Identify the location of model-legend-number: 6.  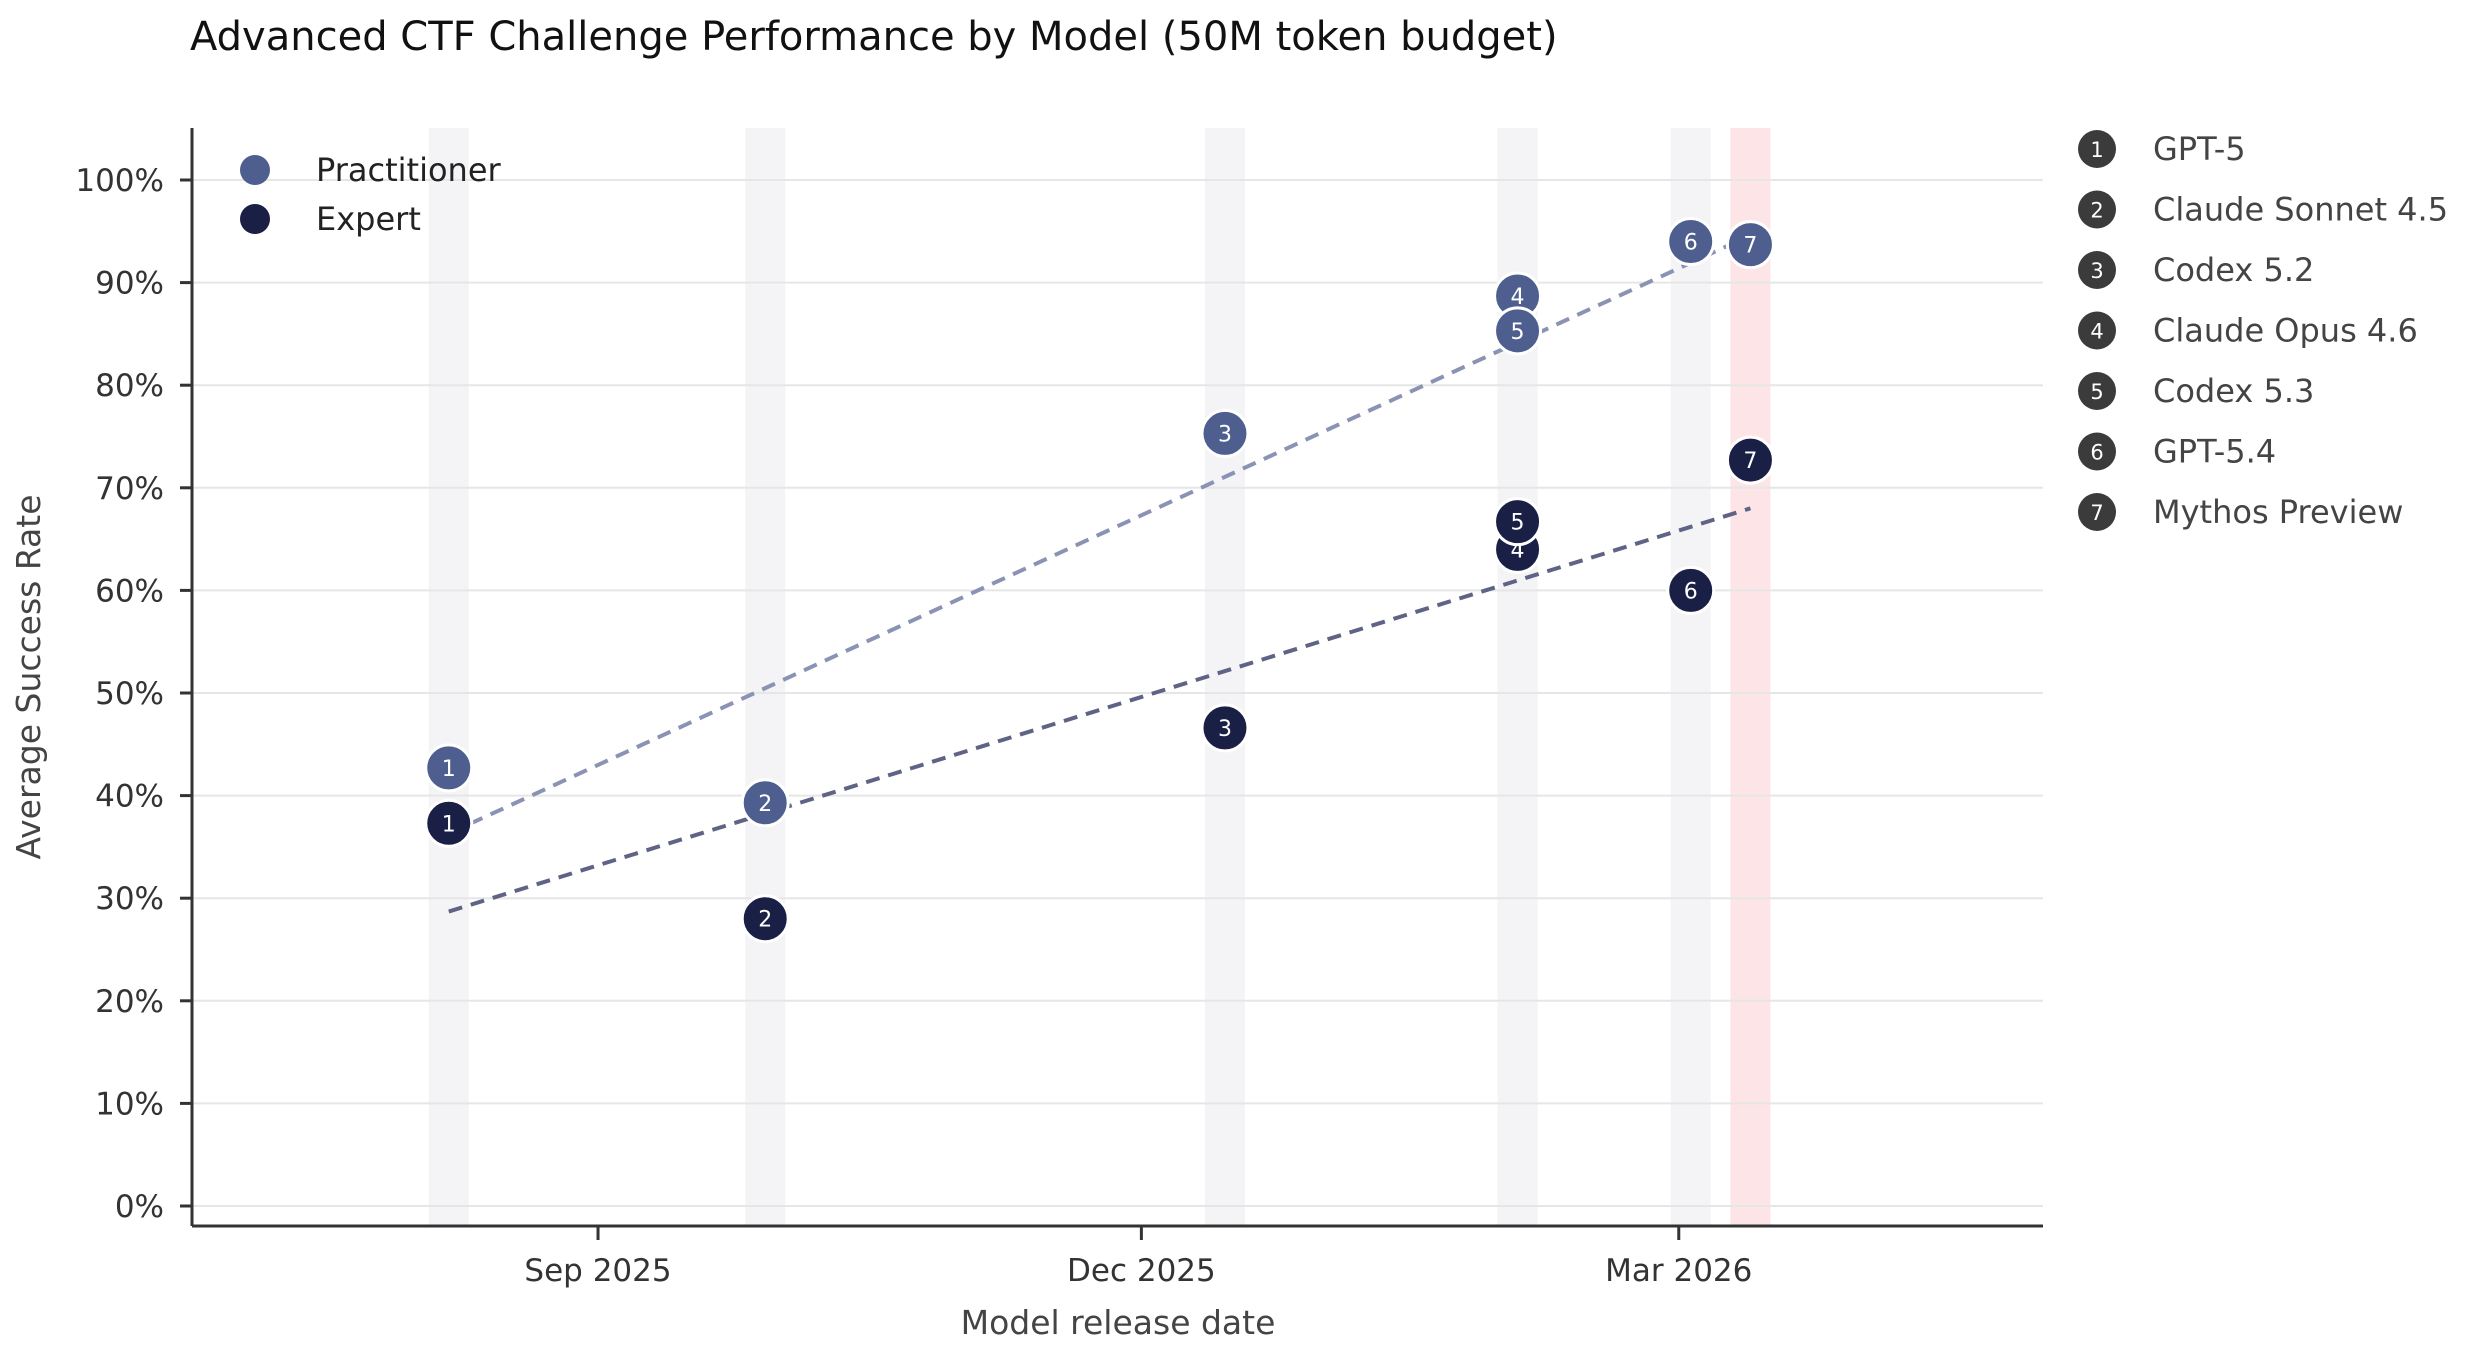
(2096, 453).